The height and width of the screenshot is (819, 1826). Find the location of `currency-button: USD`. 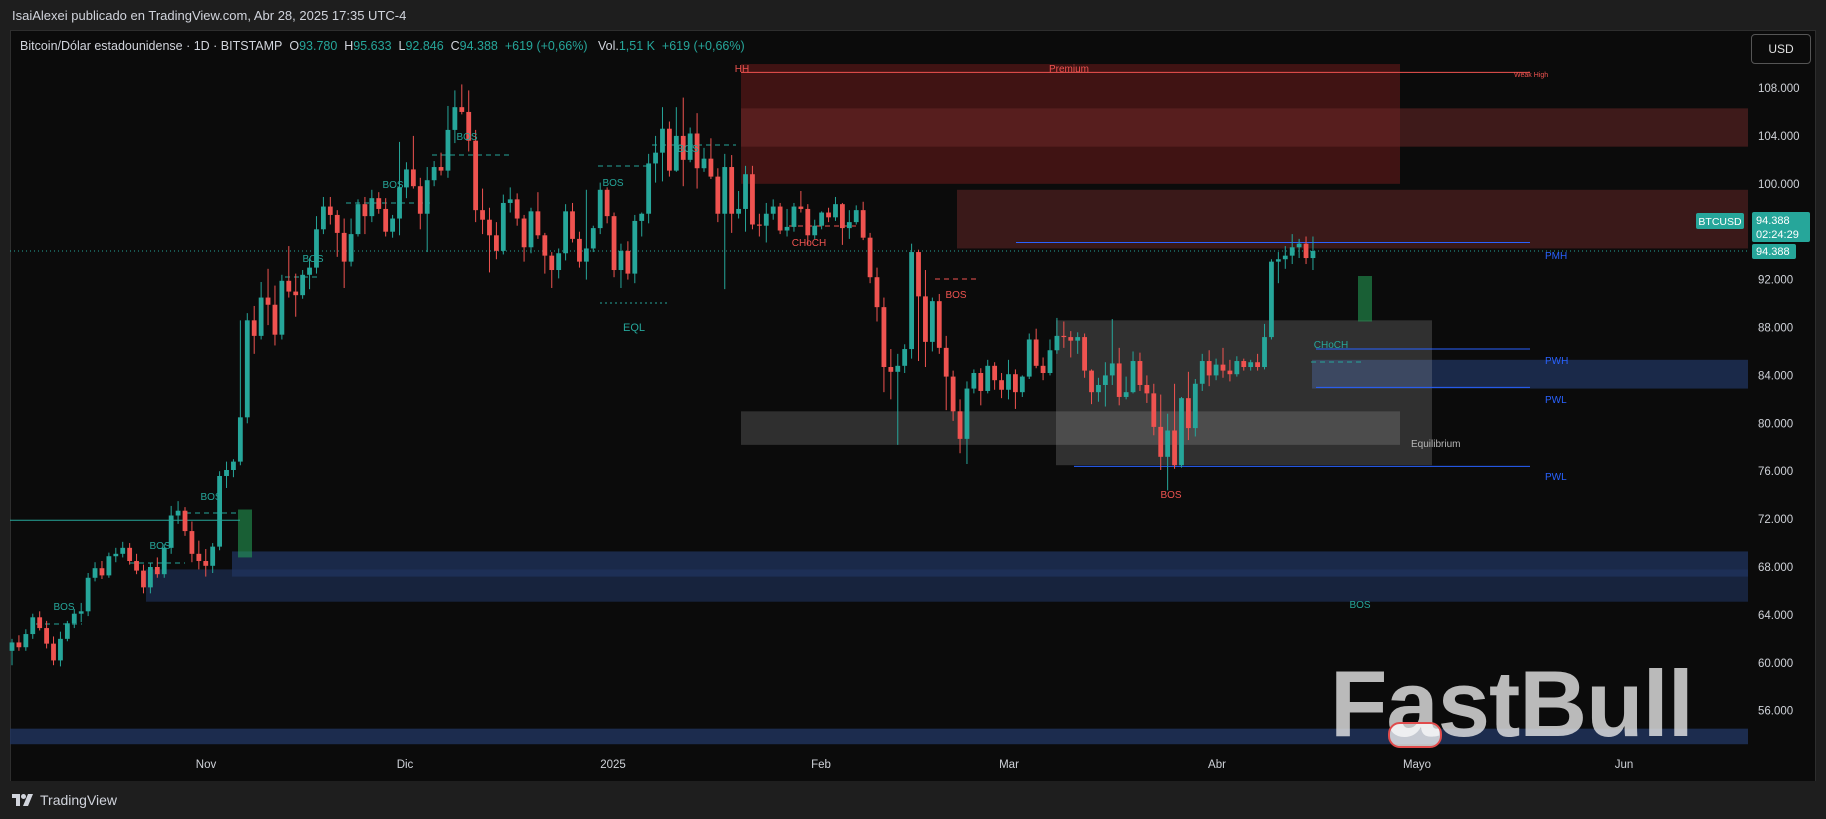

currency-button: USD is located at coordinates (1781, 49).